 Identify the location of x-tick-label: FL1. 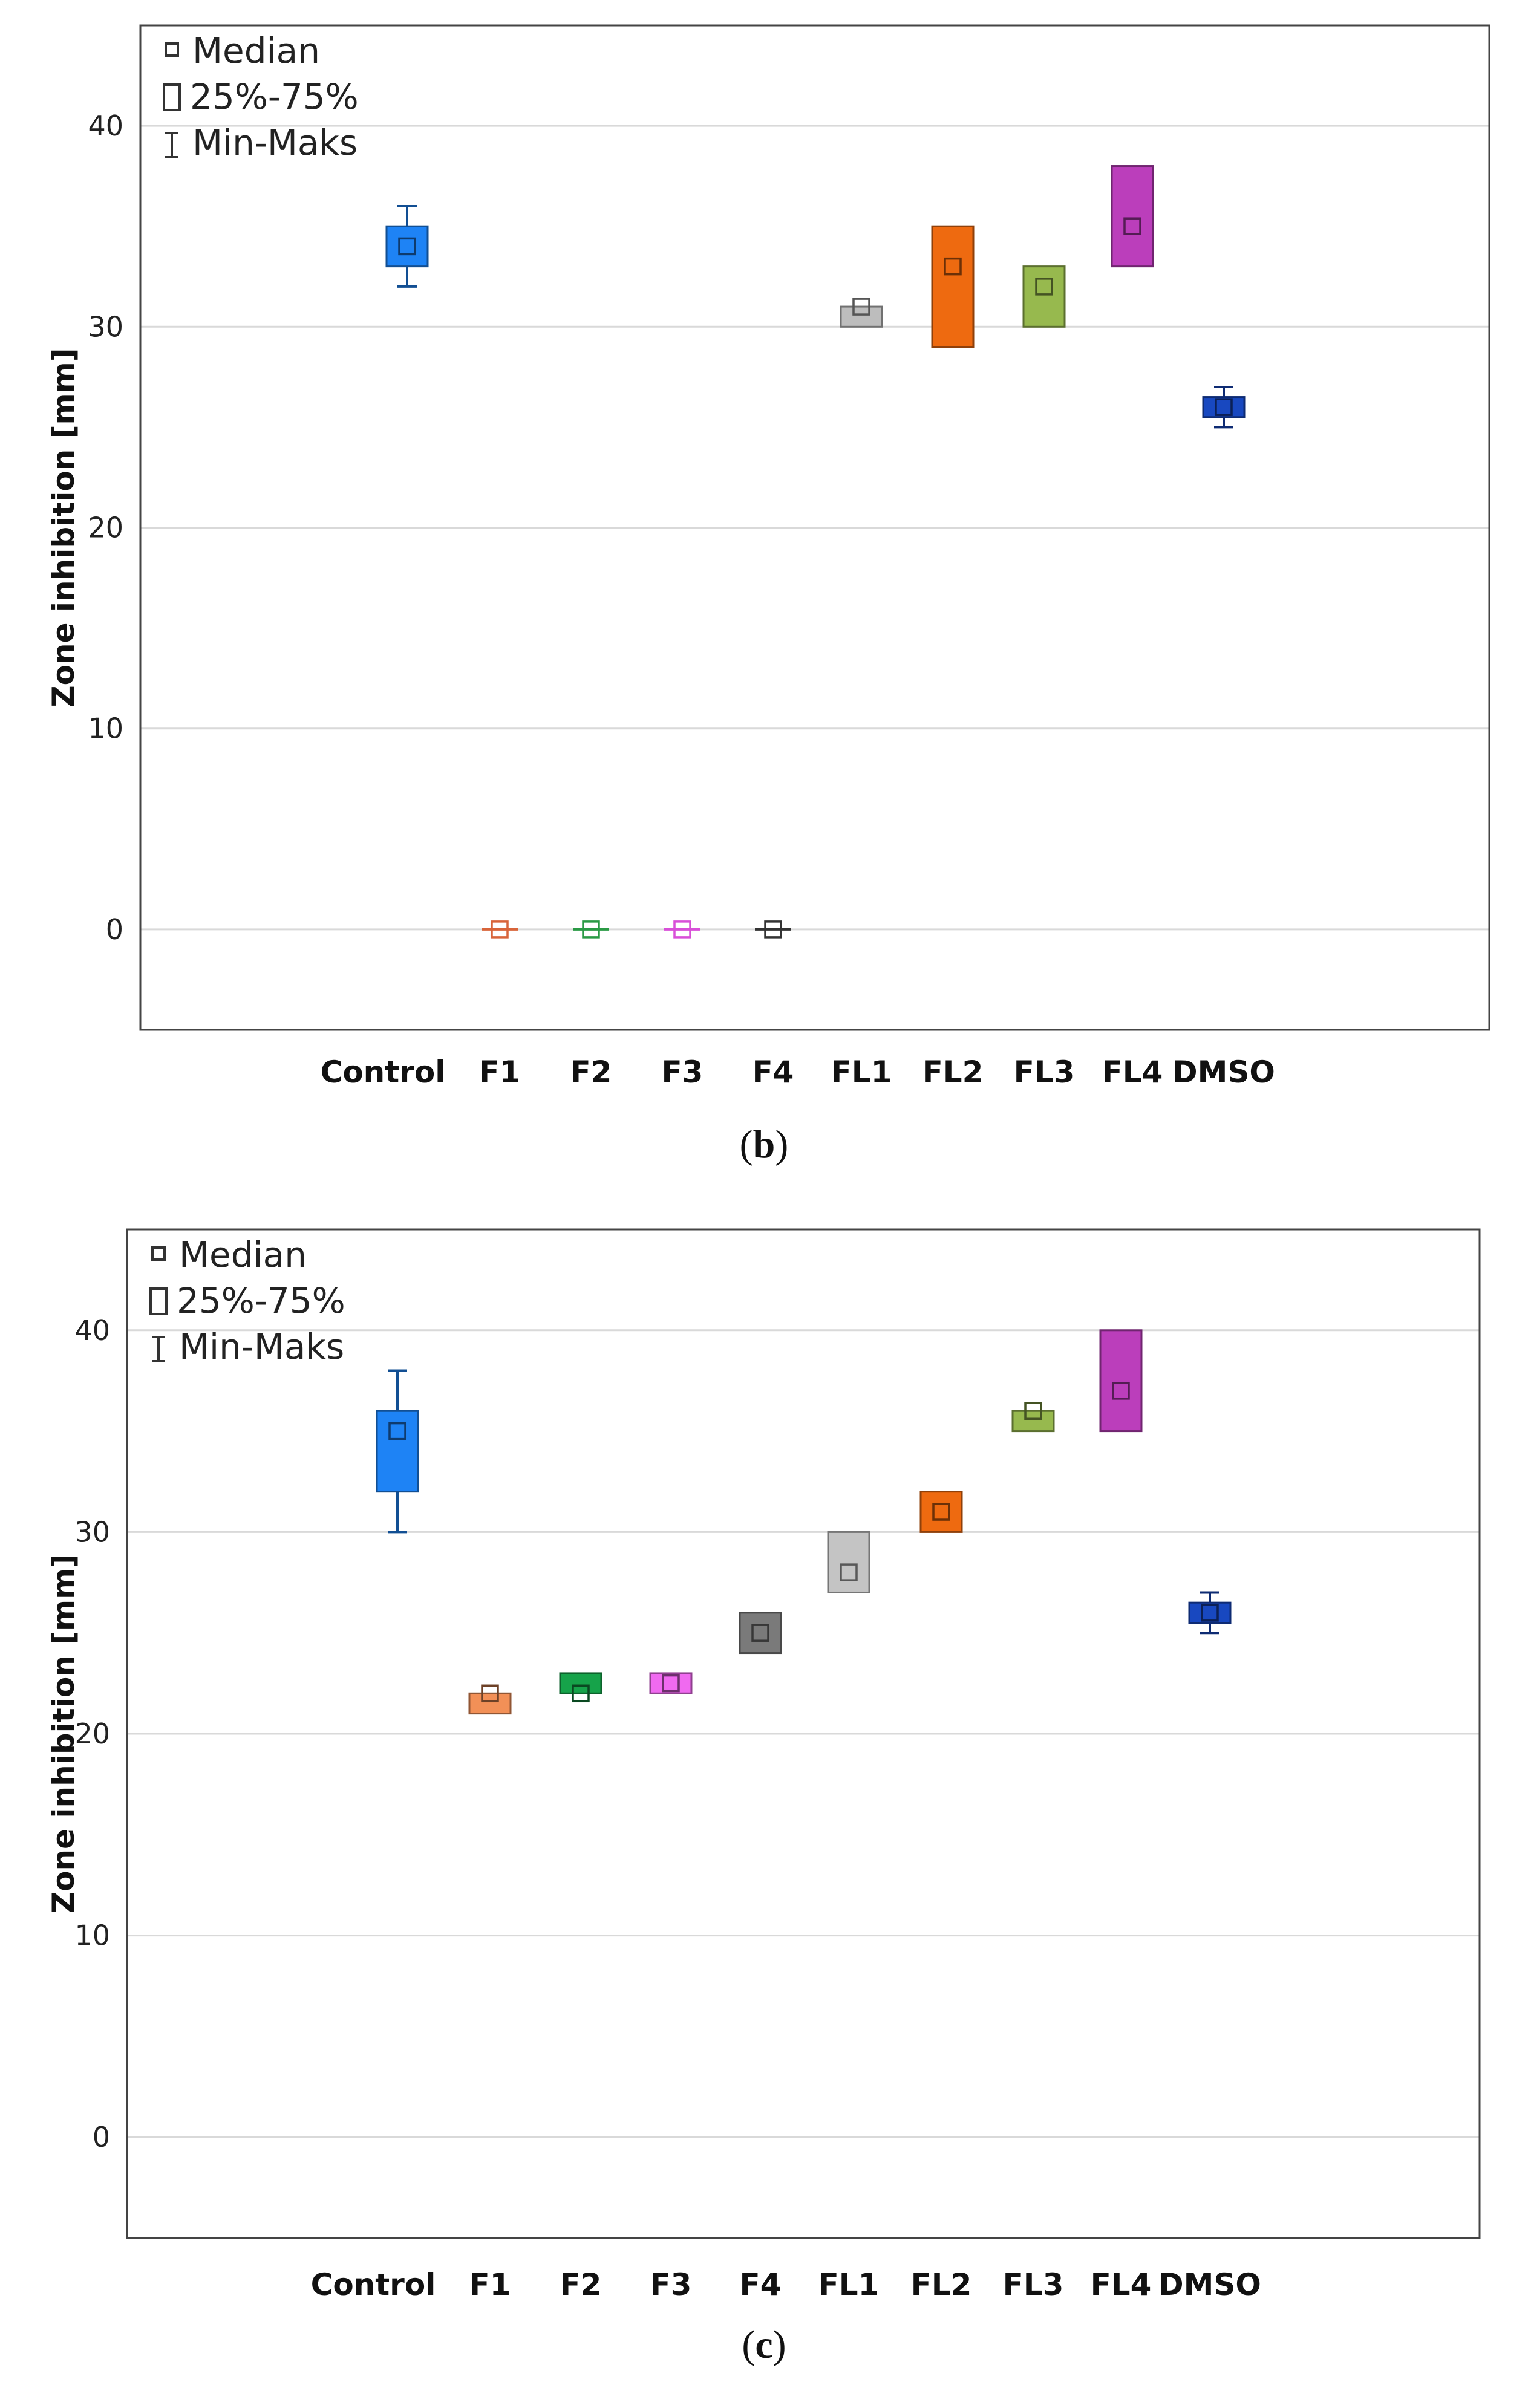
(861, 1072).